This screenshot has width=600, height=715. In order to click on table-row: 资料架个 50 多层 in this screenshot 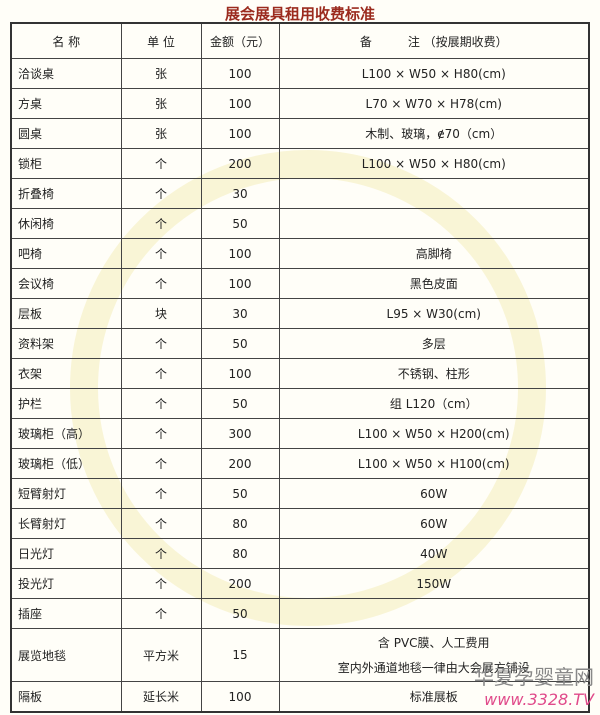, I will do `click(300, 343)`.